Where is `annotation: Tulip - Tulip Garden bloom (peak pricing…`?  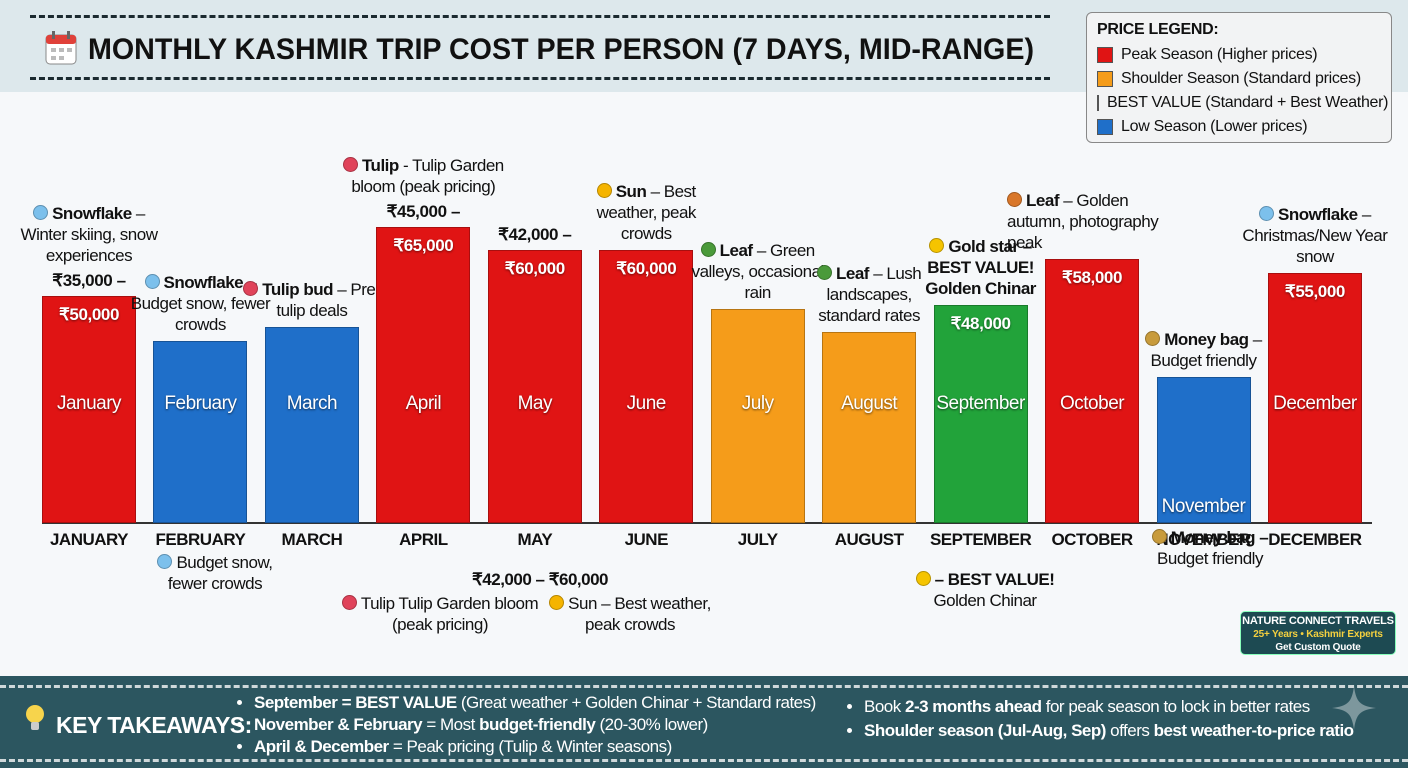 annotation: Tulip - Tulip Garden bloom (peak pricing… is located at coordinates (423, 176).